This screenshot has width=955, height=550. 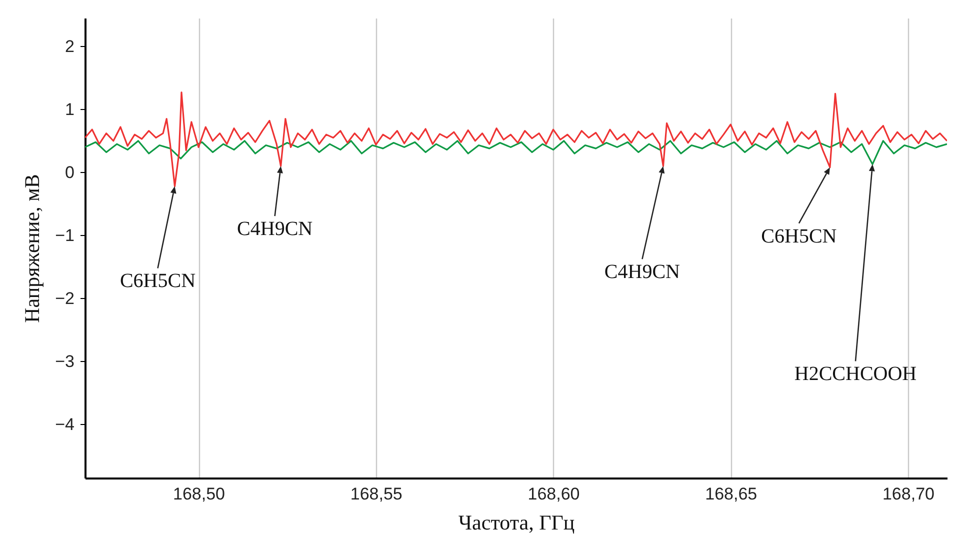 I want to click on y-tick-label: −2, so click(x=64, y=298).